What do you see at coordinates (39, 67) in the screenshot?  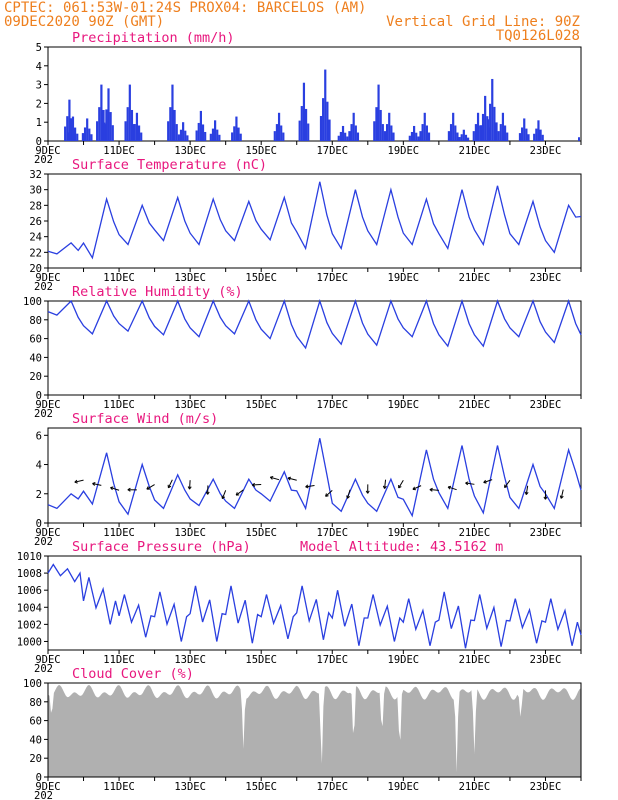 I see `y-tick-label: 4` at bounding box center [39, 67].